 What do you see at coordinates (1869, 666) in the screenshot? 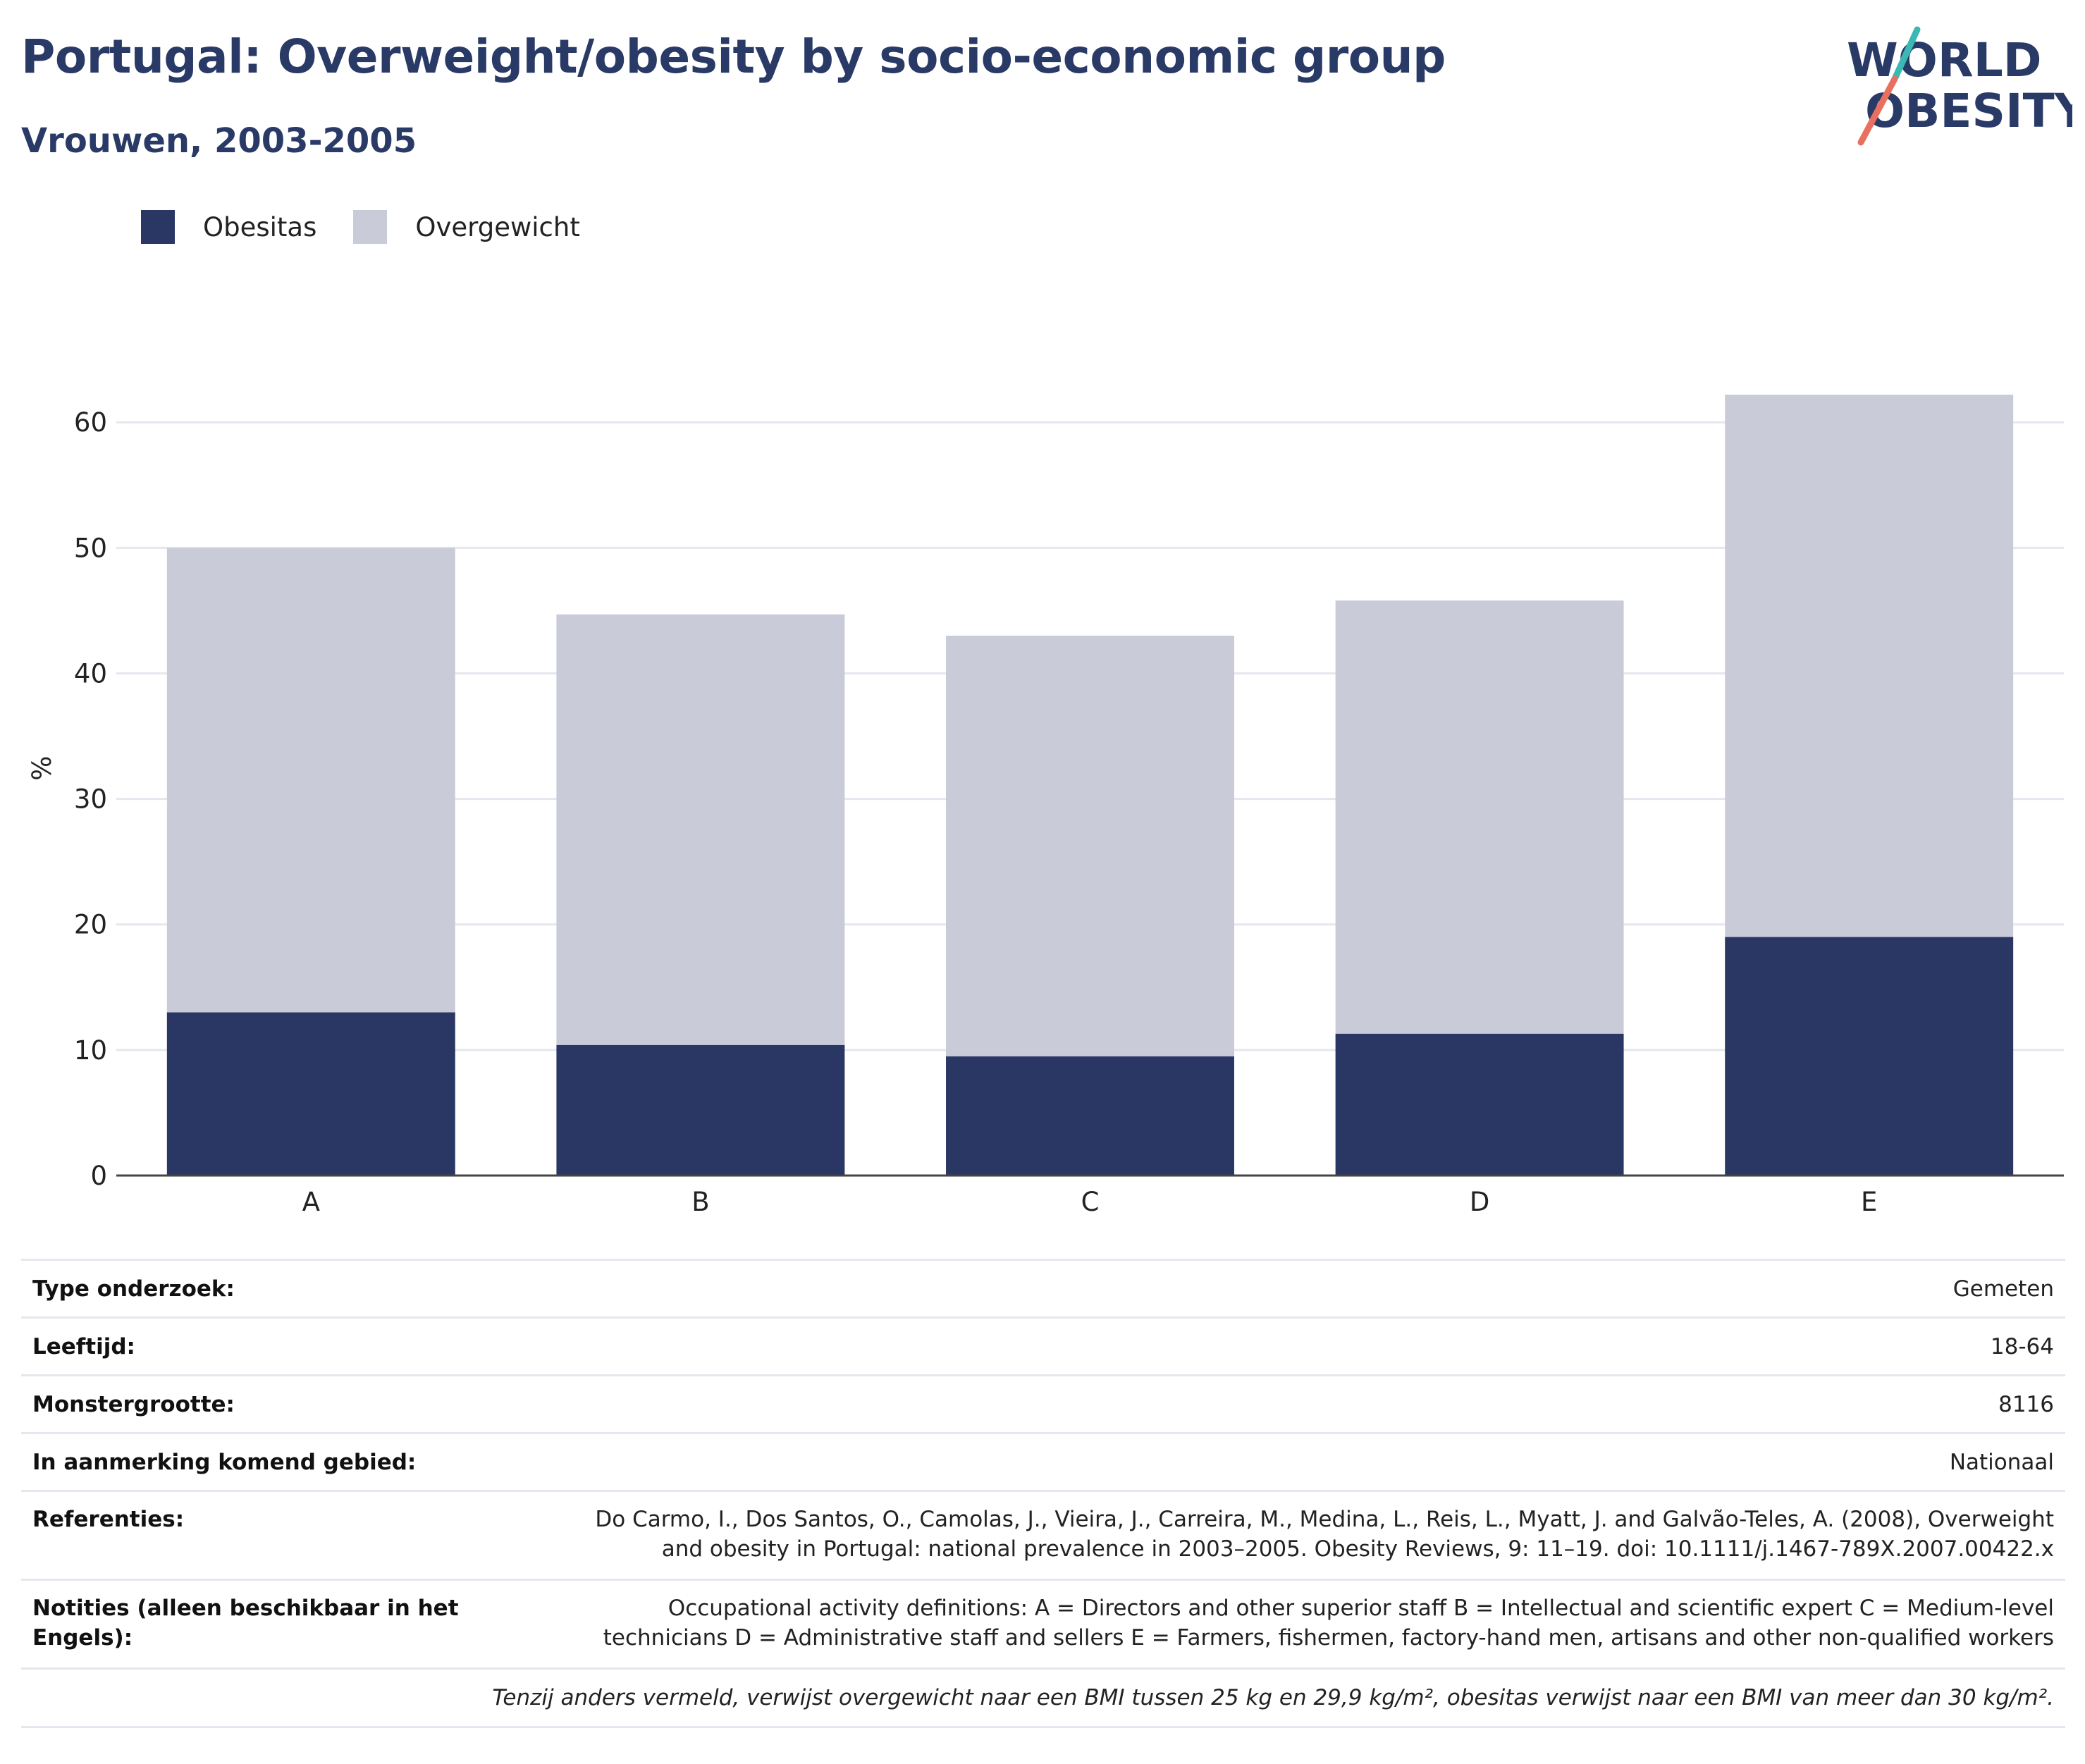
I see `bar-overgewicht-e` at bounding box center [1869, 666].